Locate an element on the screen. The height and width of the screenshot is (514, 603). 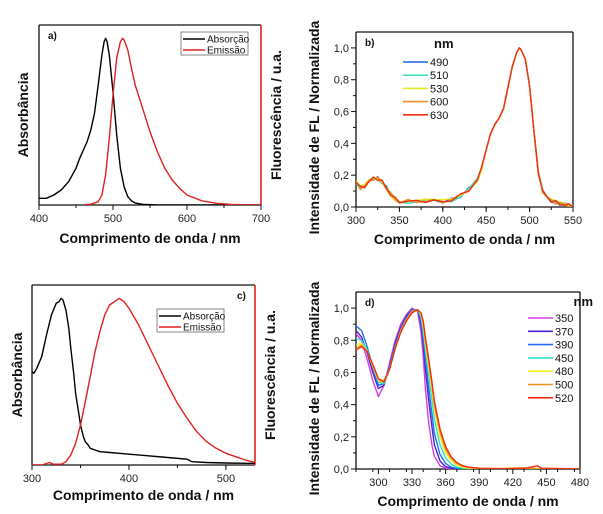
x-tick-label: 350 is located at coordinates (399, 221).